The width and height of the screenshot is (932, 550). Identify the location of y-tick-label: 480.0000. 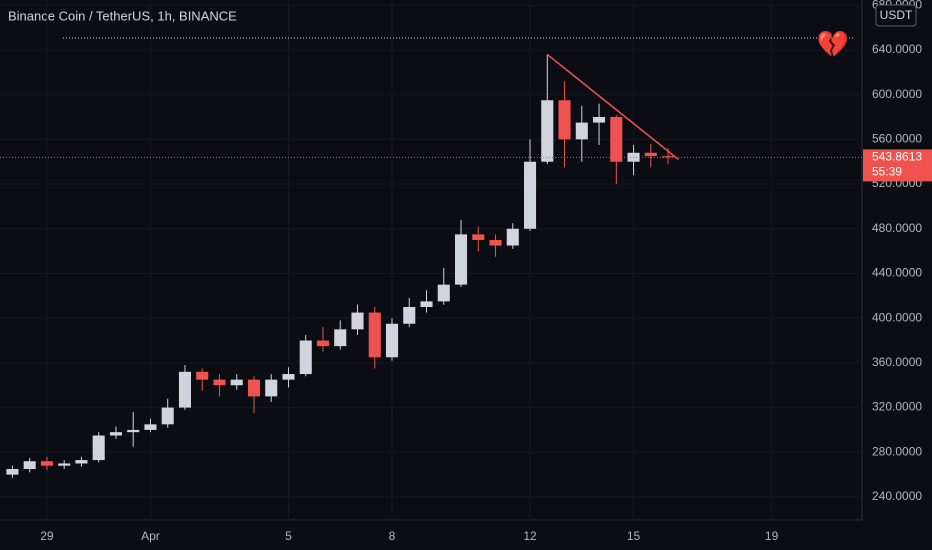
(897, 228).